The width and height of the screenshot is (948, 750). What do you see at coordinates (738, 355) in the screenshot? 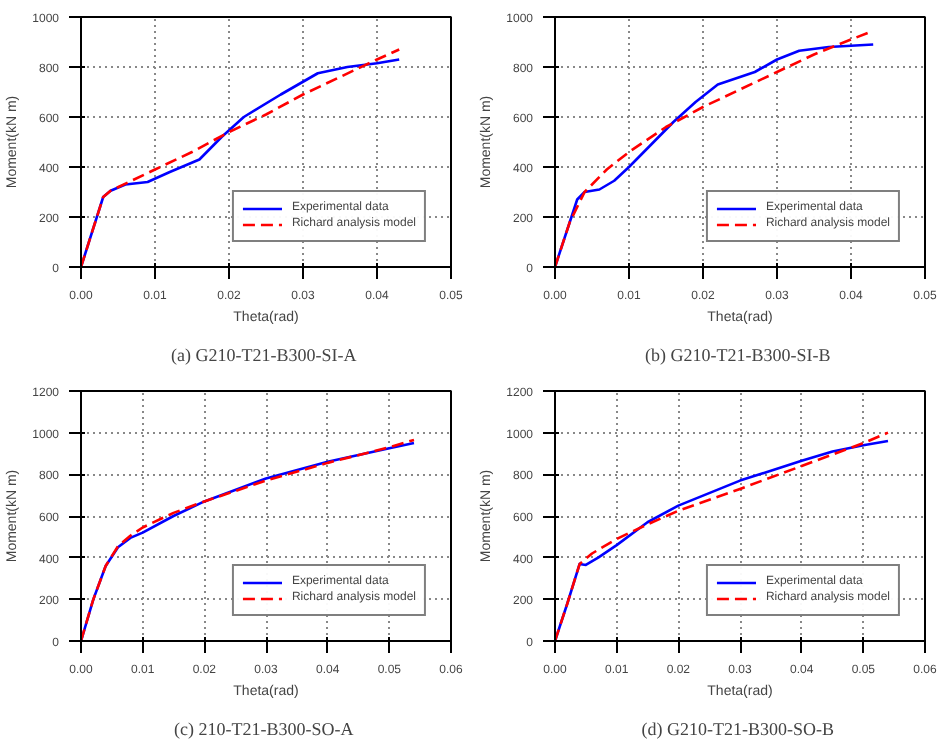
I see `text: (b) G210-T21-B300-SI-B` at bounding box center [738, 355].